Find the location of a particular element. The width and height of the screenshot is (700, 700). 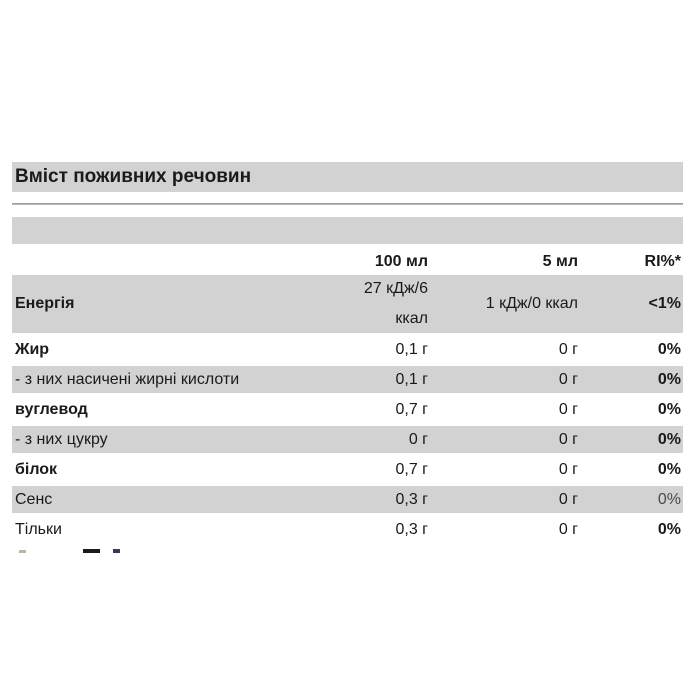

table-row-carbohydrate: вуглевод 0,7 г 0 г 0% is located at coordinates (347, 411).